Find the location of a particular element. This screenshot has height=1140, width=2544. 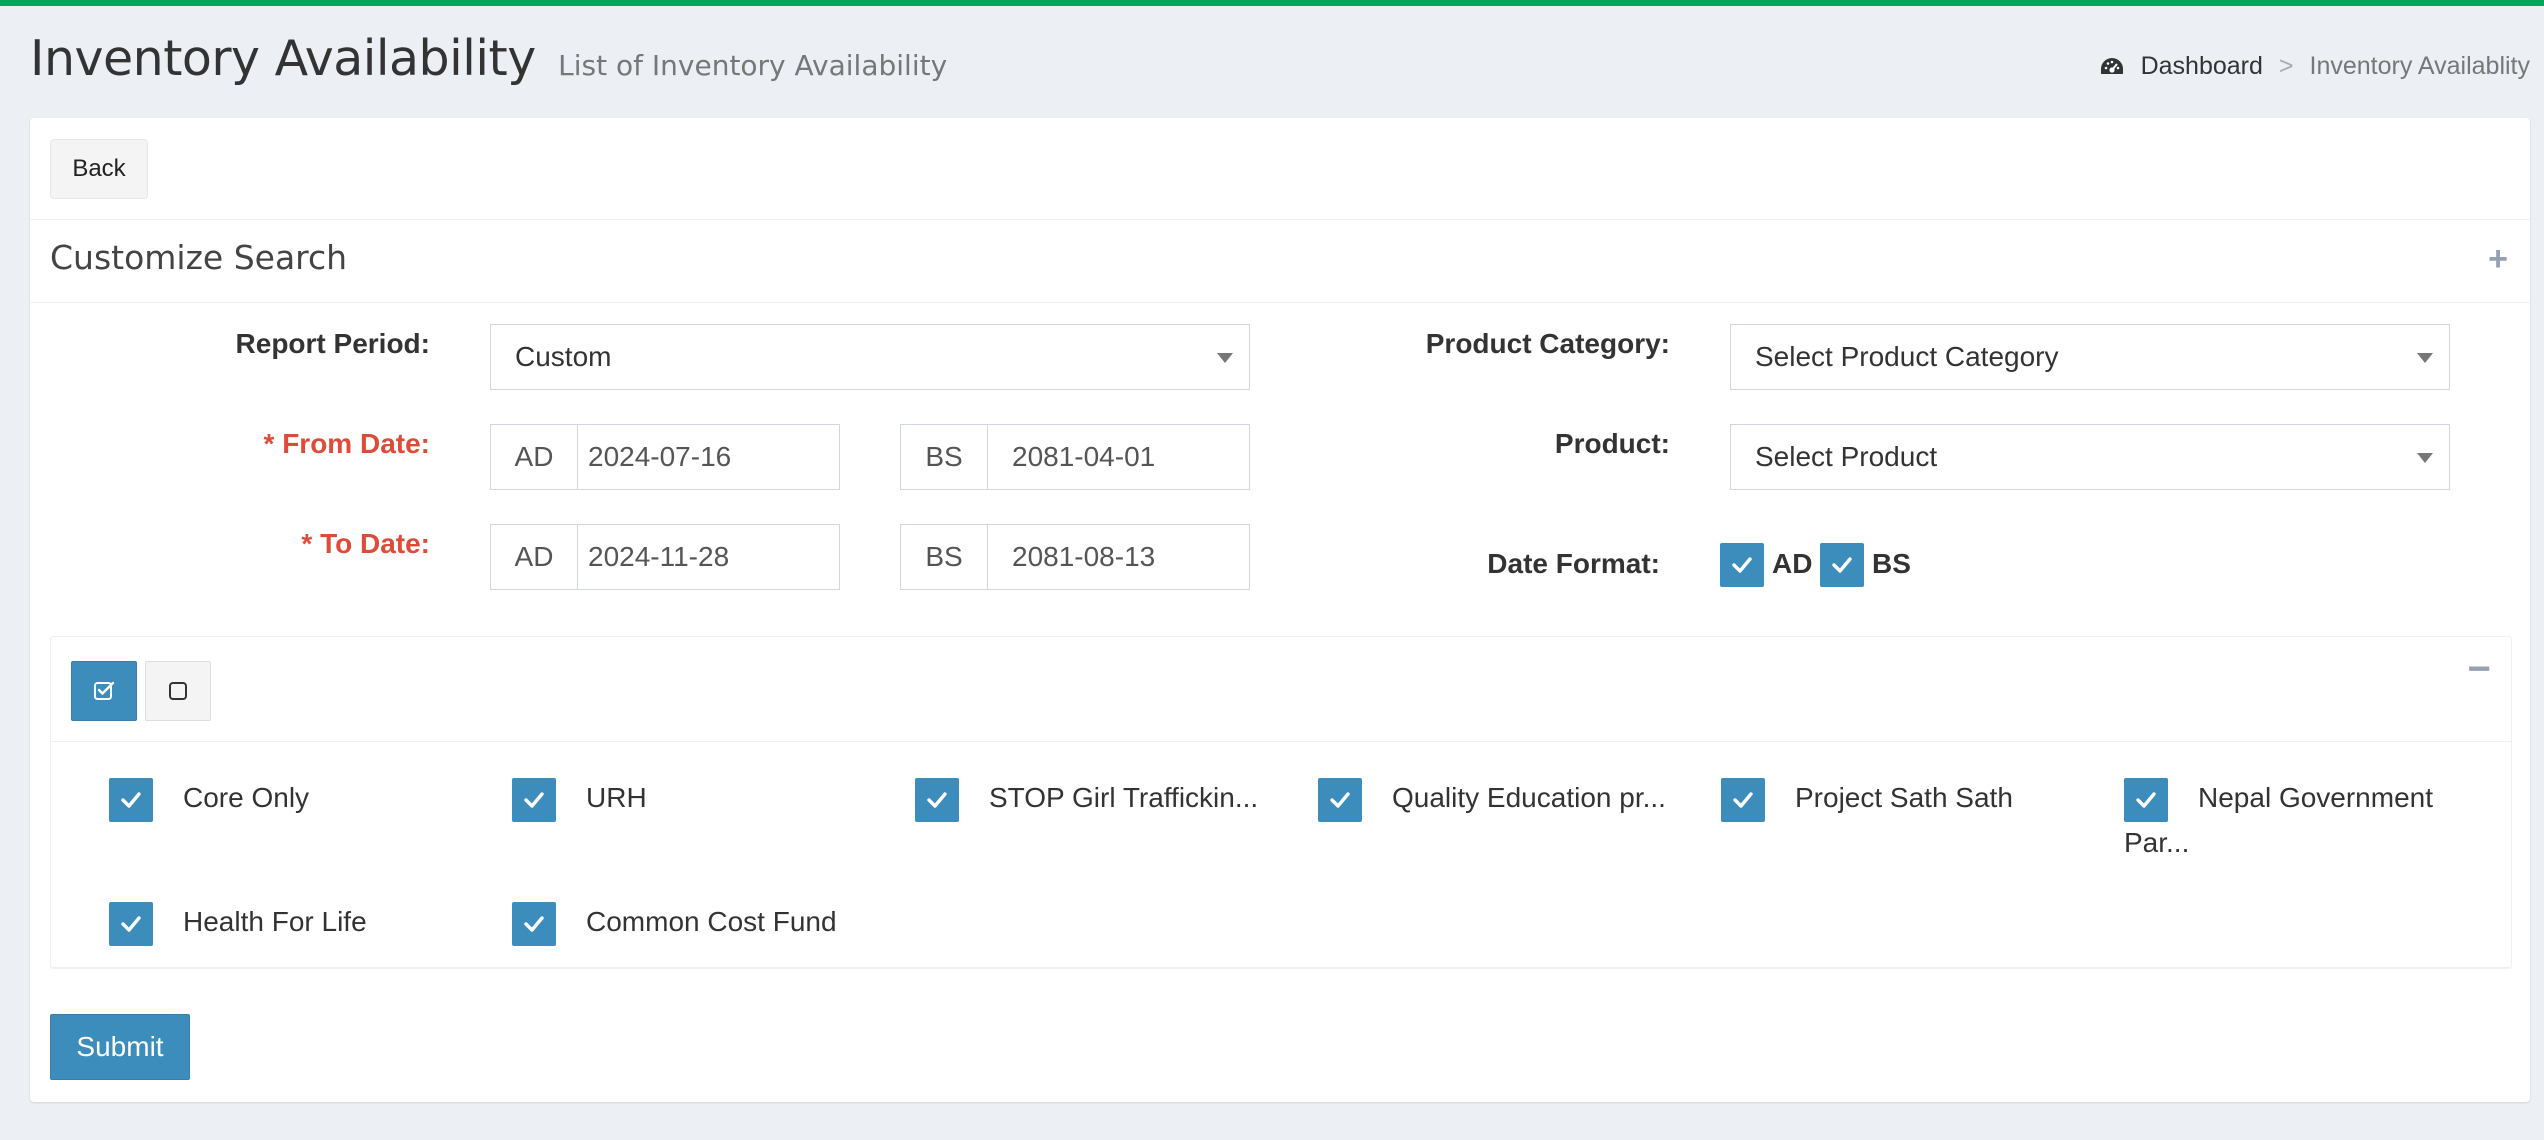

back-button: Back is located at coordinates (99, 169).